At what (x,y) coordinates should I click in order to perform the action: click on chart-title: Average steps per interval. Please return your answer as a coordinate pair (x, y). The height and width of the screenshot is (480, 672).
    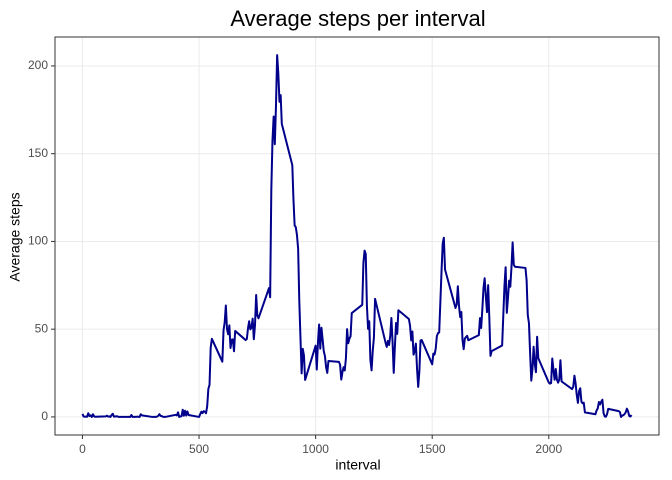
    Looking at the image, I should click on (357, 18).